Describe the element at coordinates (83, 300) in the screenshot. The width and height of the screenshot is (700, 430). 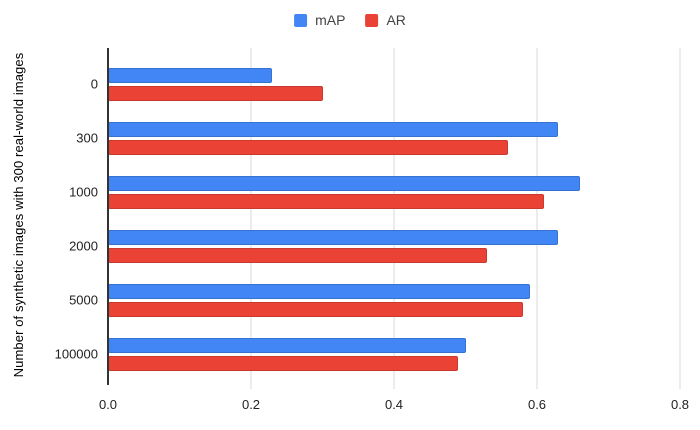
I see `category-label: 5000` at that location.